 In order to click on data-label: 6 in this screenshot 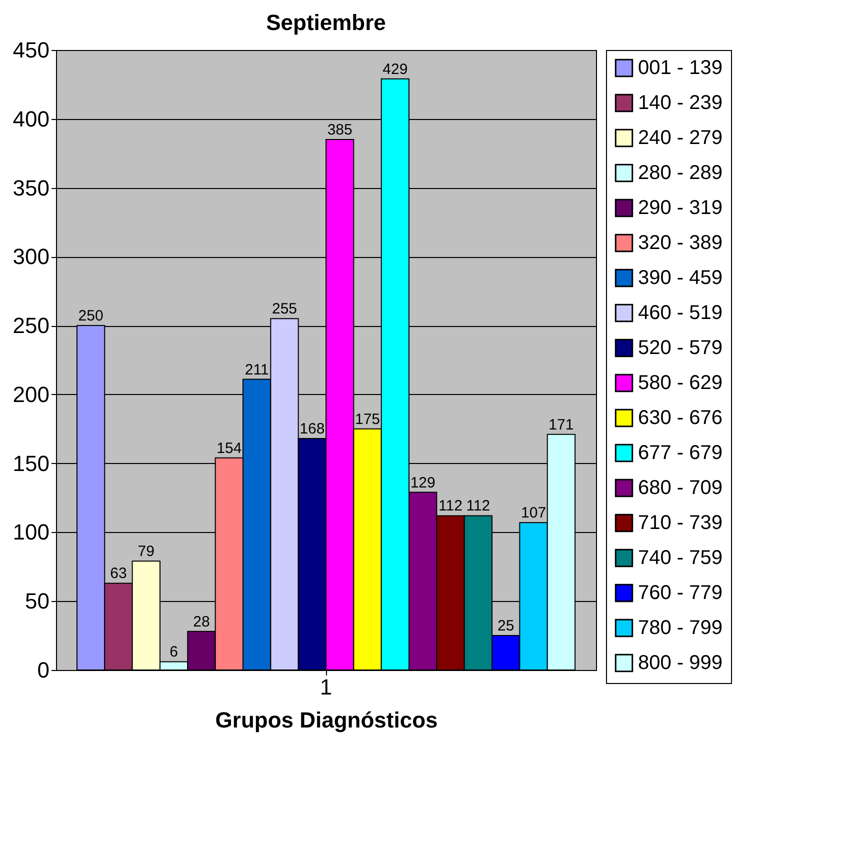, I will do `click(174, 652)`.